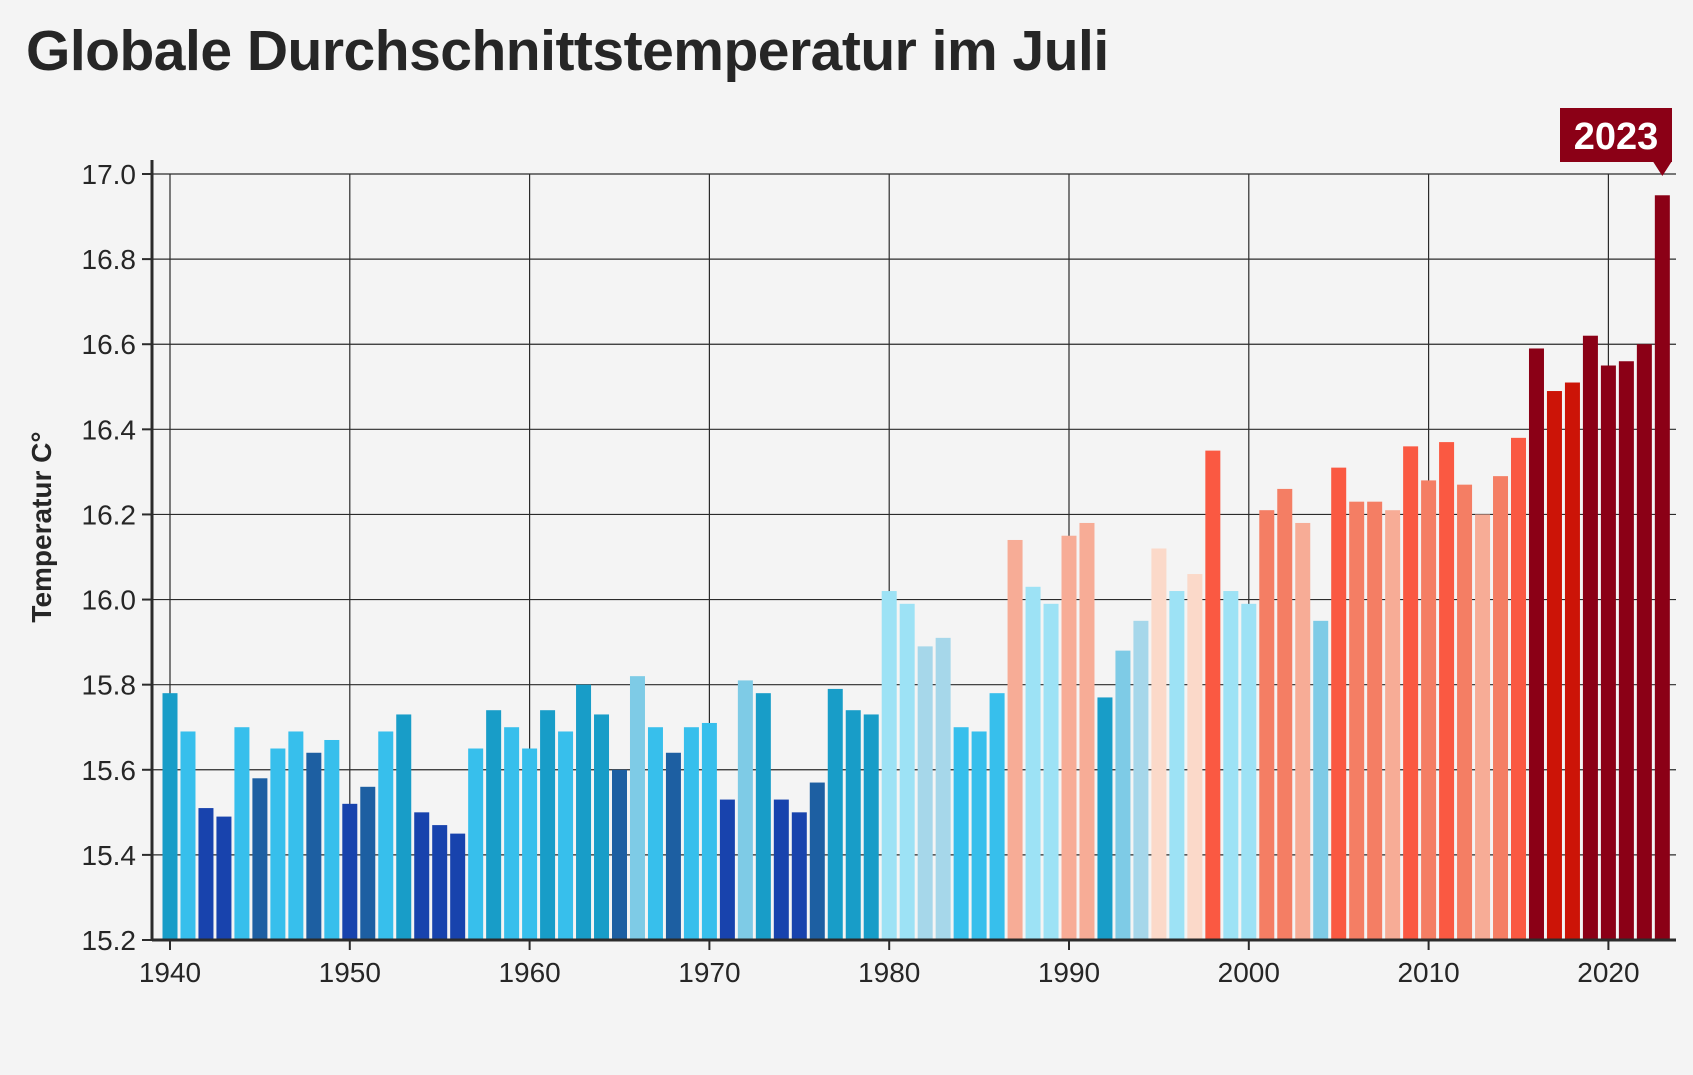 The height and width of the screenshot is (1075, 1693). I want to click on highlight-callout-label: 2023, so click(1616, 137).